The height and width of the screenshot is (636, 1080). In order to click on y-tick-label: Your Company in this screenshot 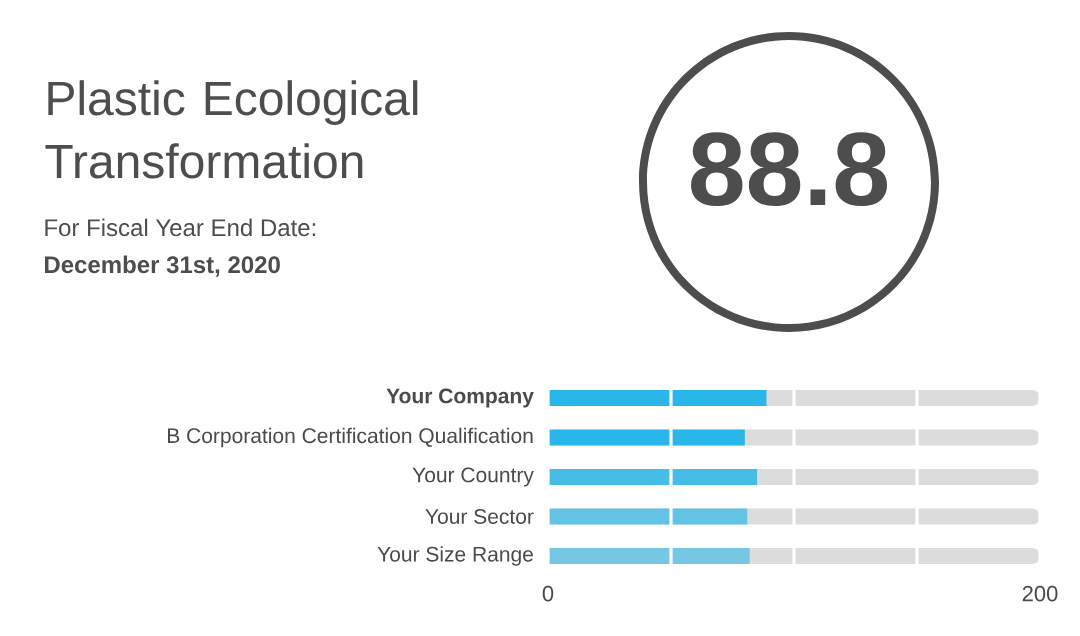, I will do `click(460, 398)`.